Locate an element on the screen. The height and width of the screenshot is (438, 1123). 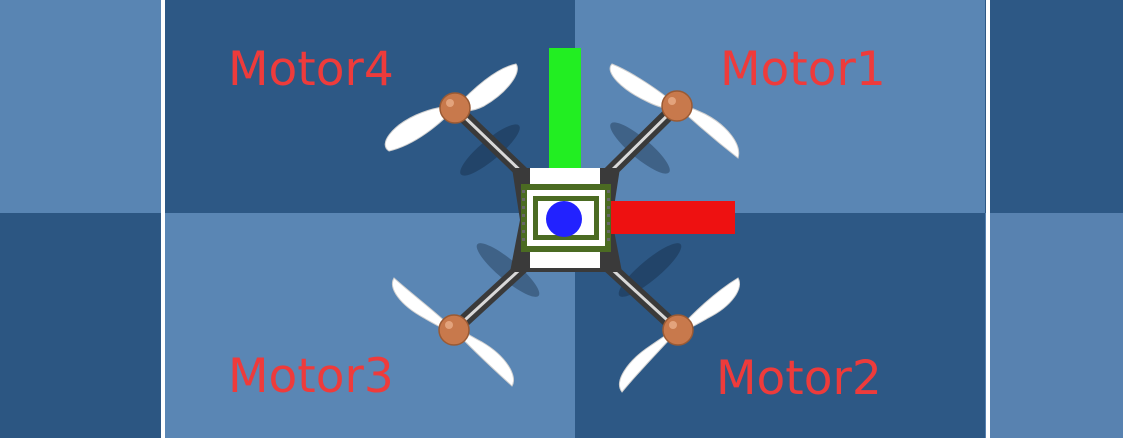
drone-arms is located at coordinates (566, 218).